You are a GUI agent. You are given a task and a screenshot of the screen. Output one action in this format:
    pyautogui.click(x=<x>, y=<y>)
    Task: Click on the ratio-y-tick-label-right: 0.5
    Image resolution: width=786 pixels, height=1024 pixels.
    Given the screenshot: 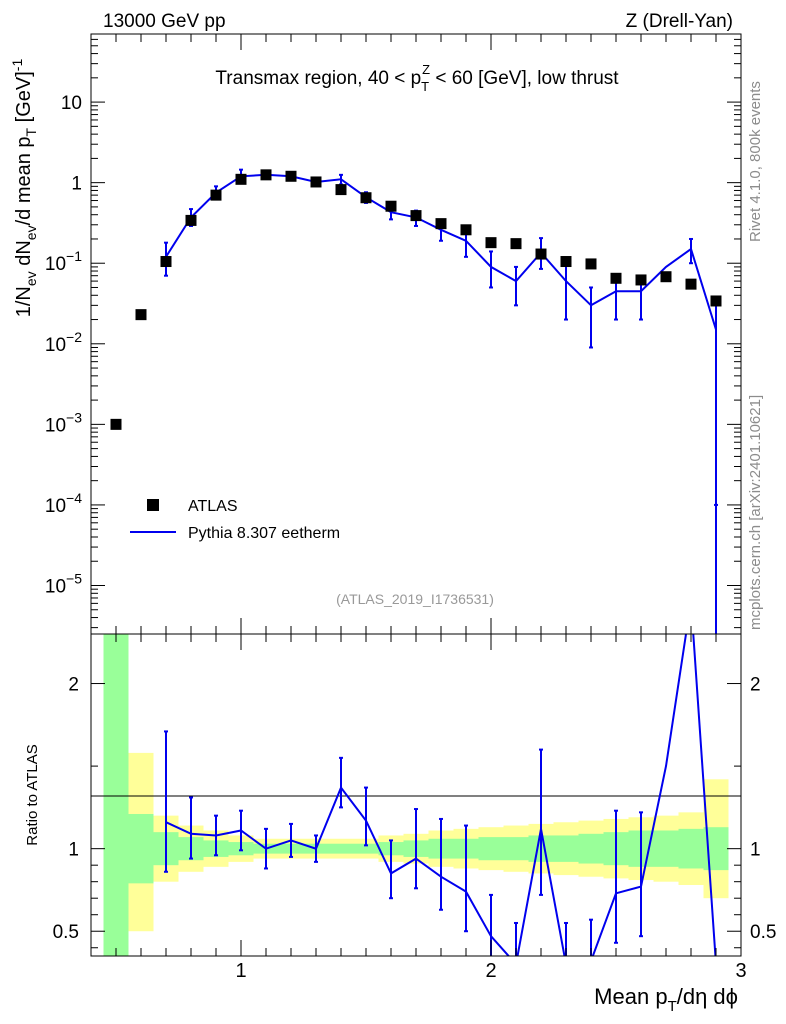 What is the action you would take?
    pyautogui.click(x=763, y=932)
    